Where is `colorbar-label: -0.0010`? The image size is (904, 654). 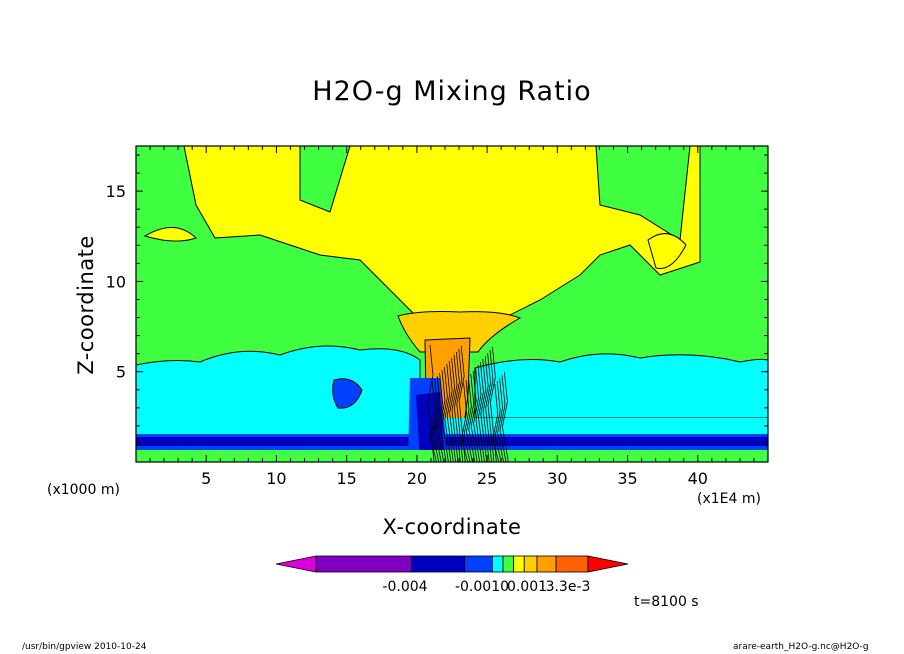
colorbar-label: -0.0010 is located at coordinates (482, 587).